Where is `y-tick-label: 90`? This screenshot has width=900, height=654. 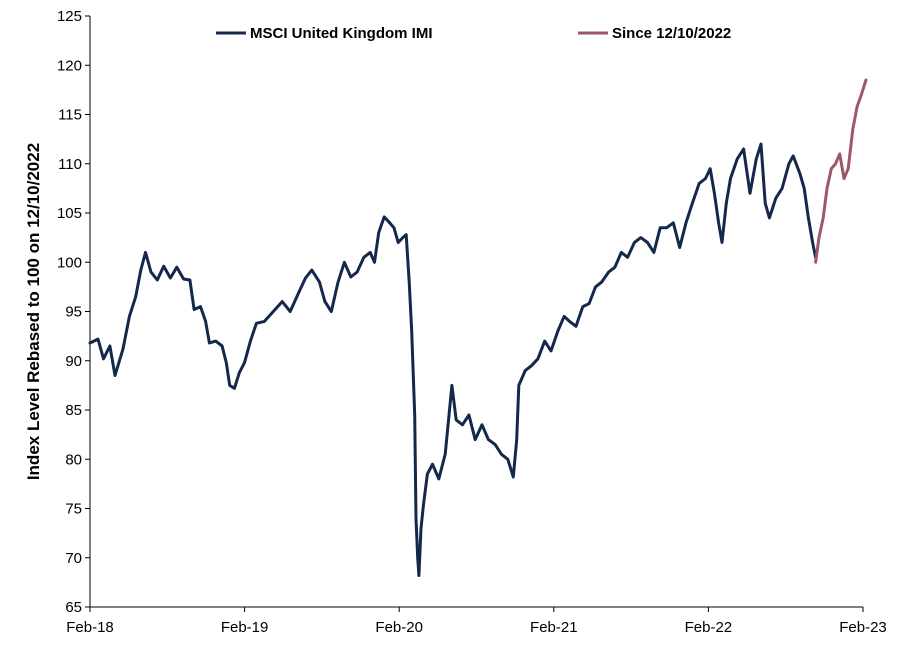 y-tick-label: 90 is located at coordinates (73, 361).